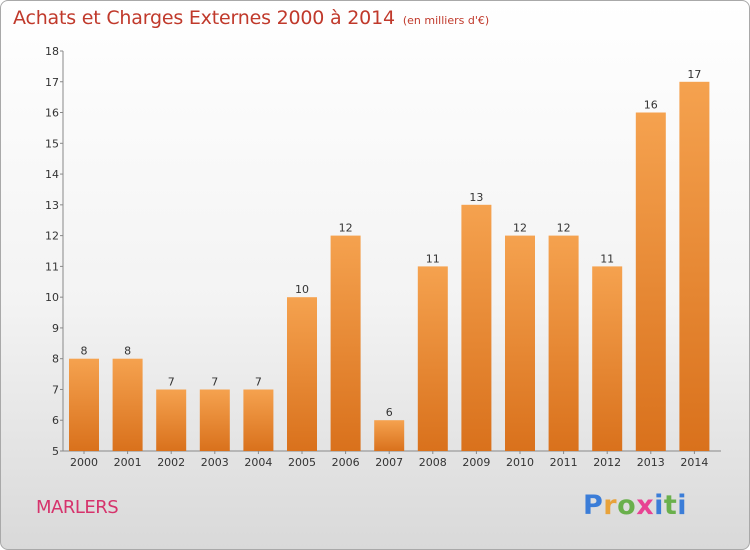 This screenshot has height=550, width=750. I want to click on y-tick-label: 11, so click(52, 266).